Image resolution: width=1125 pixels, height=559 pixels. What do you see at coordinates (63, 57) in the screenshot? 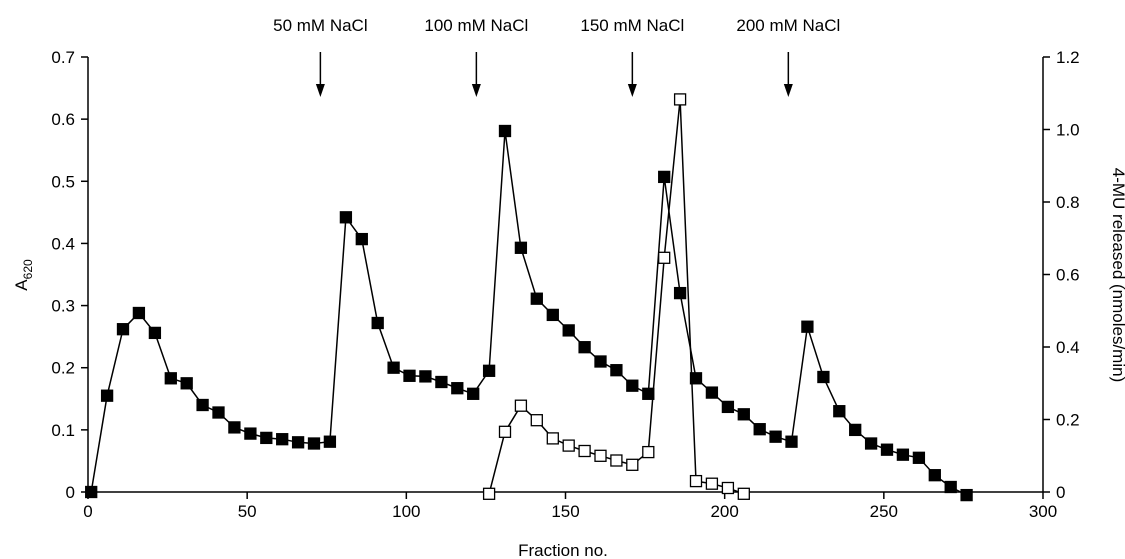
I see `y-tick-label: 0.7` at bounding box center [63, 57].